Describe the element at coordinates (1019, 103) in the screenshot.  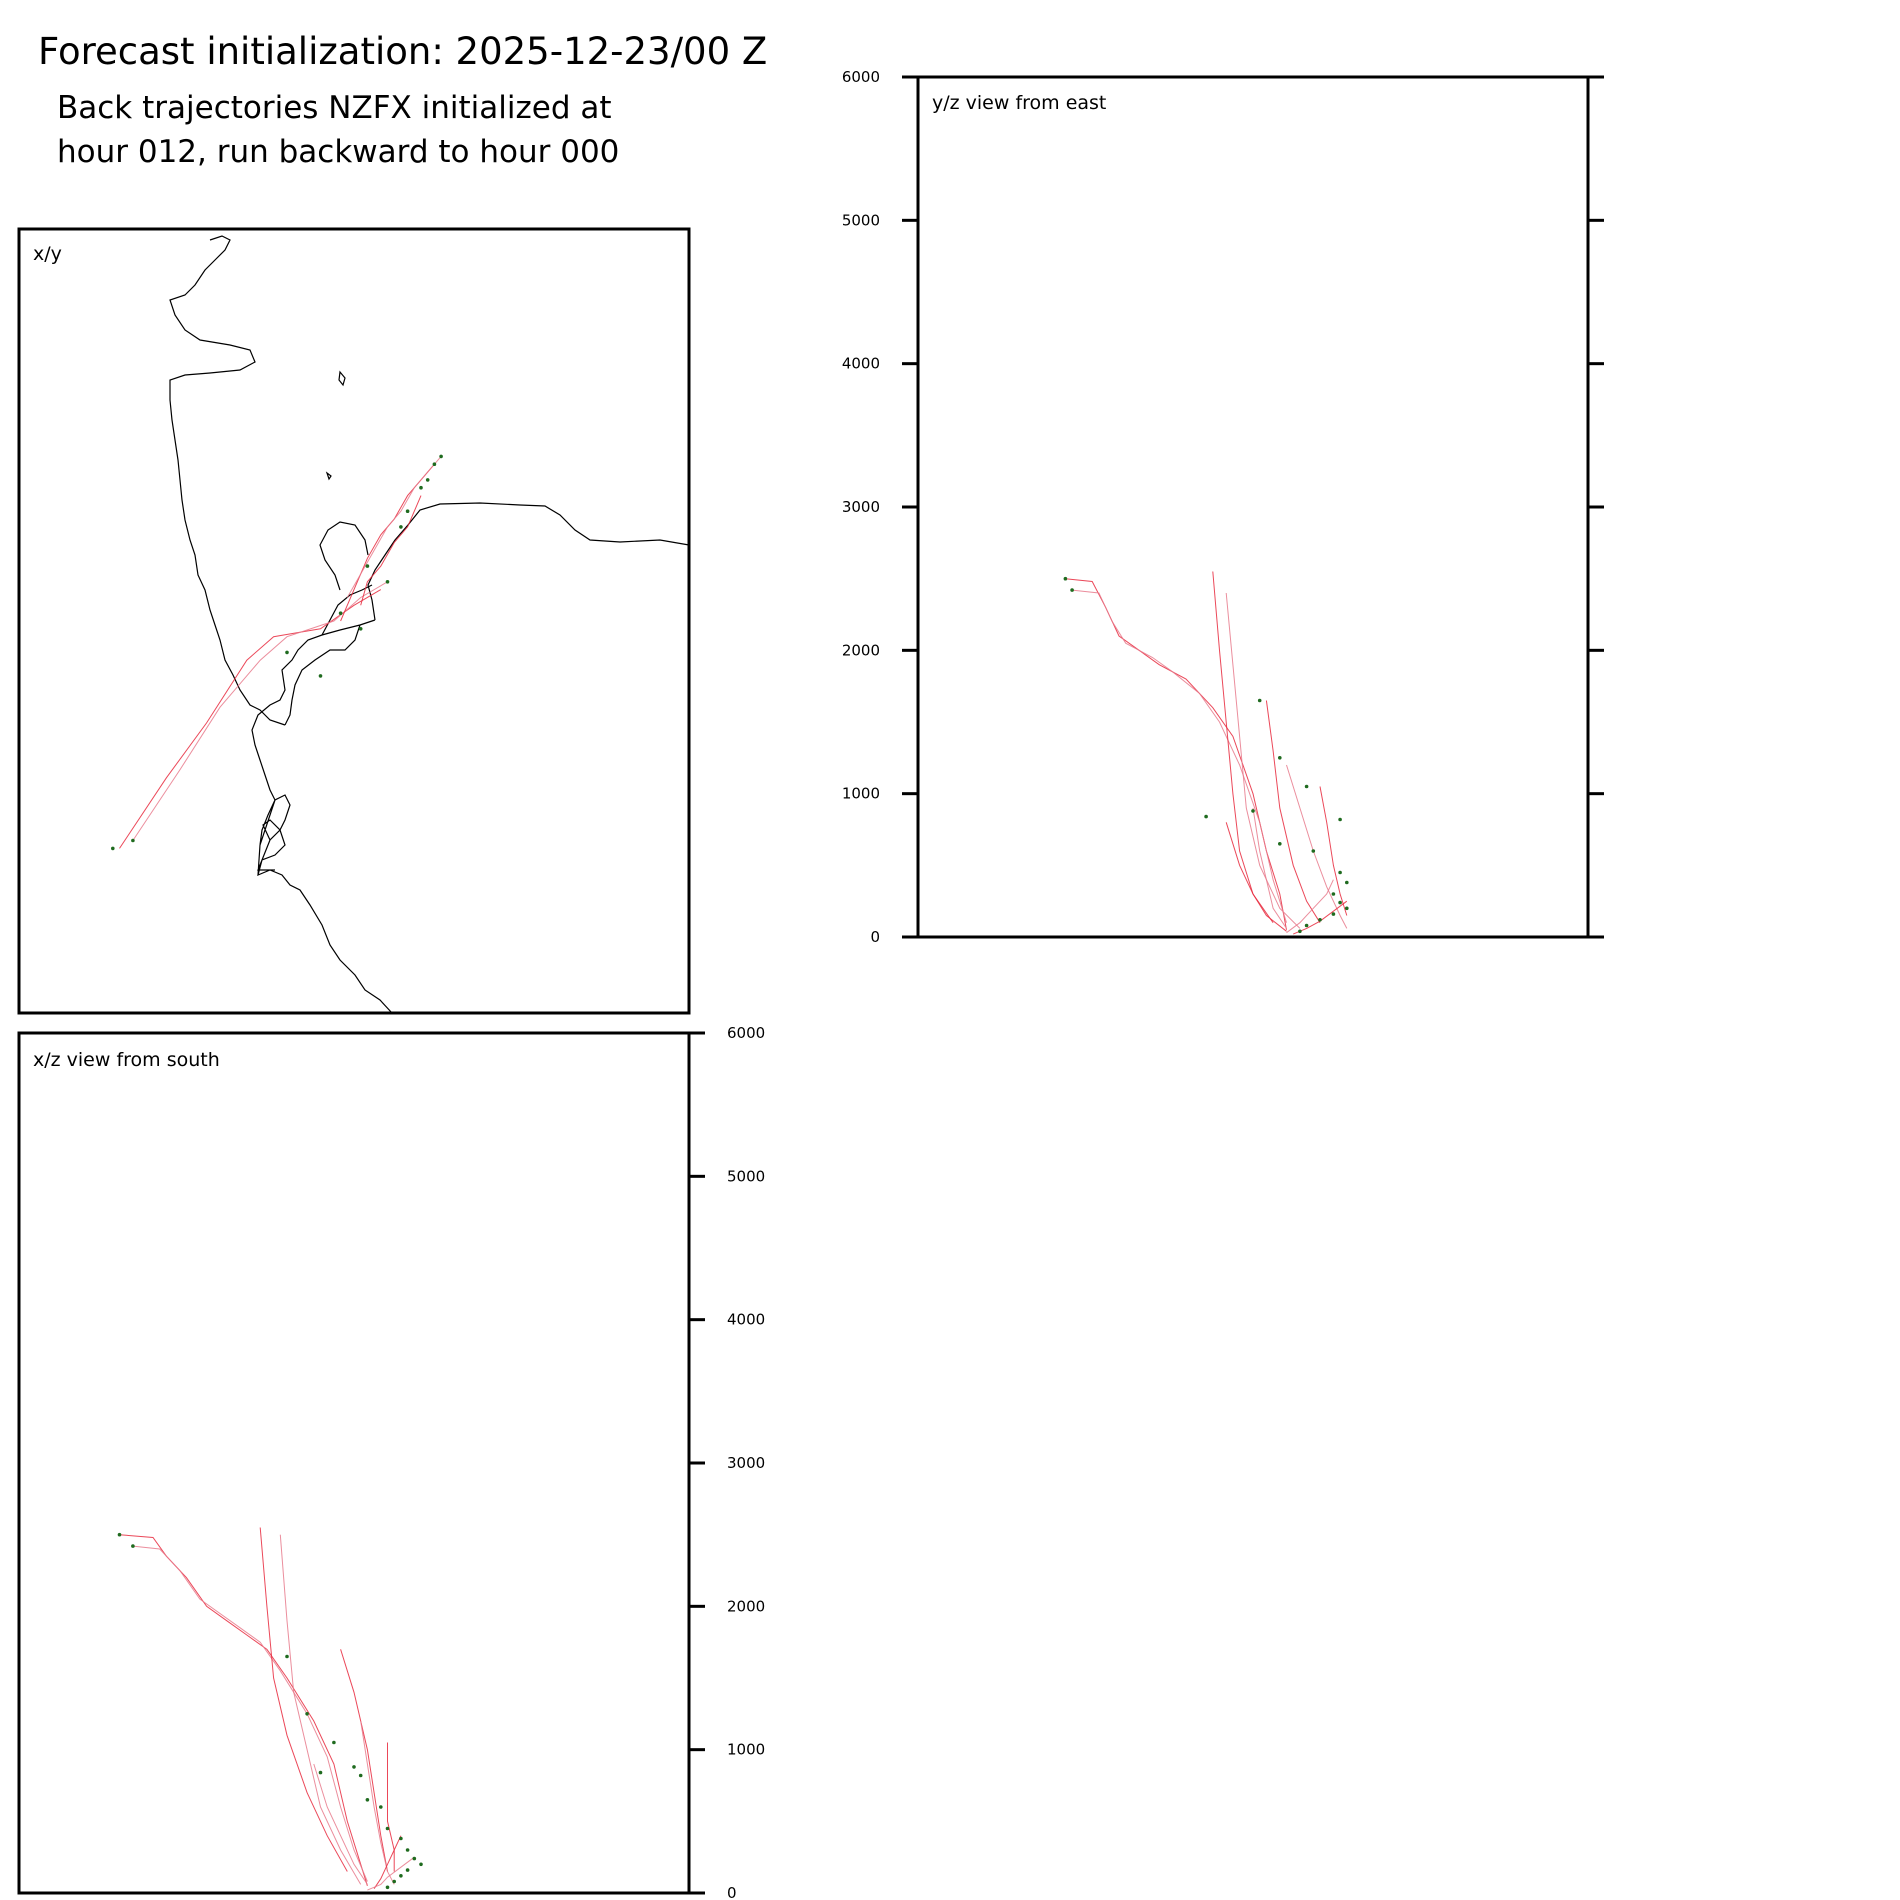
I see `panel-yz-label: y/z view from east` at that location.